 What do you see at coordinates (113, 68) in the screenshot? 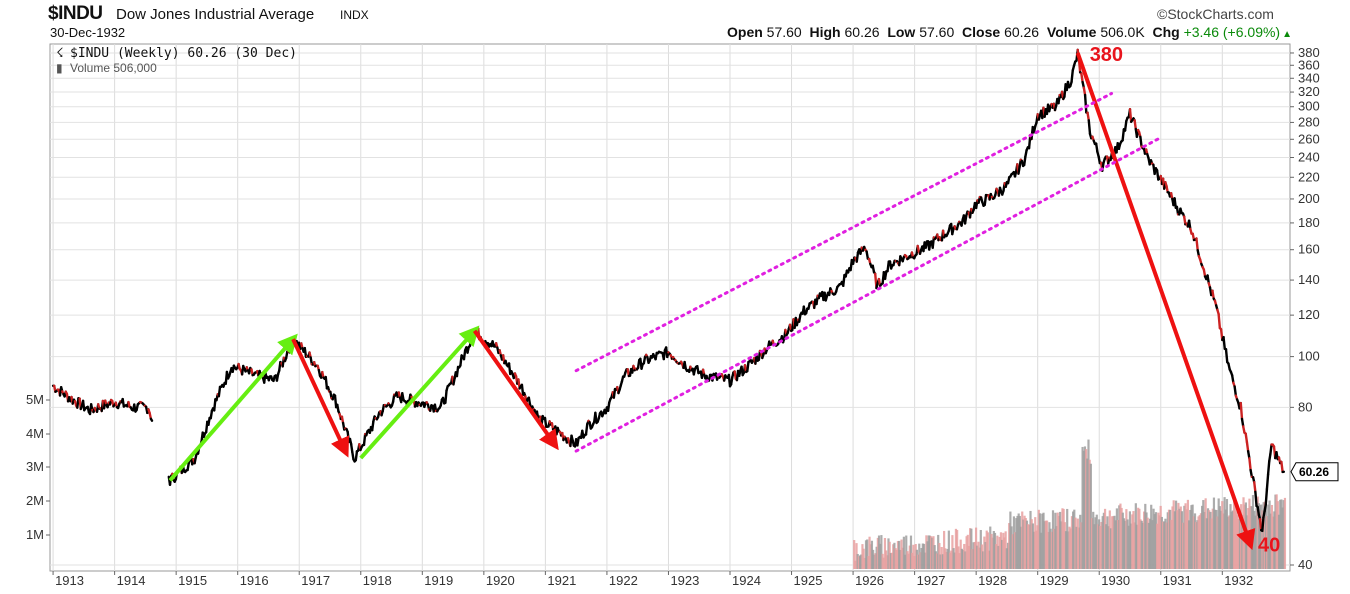
I see `legend-volume: Volume 506,000` at bounding box center [113, 68].